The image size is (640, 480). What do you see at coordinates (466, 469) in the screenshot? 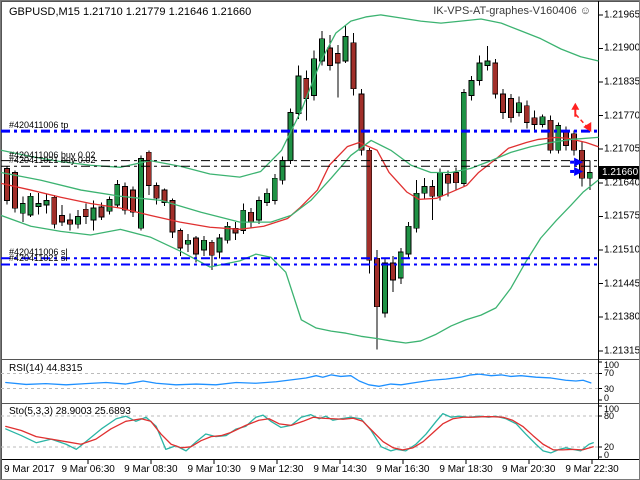
I see `time-tick-label: 9 Mar 18:30` at bounding box center [466, 469].